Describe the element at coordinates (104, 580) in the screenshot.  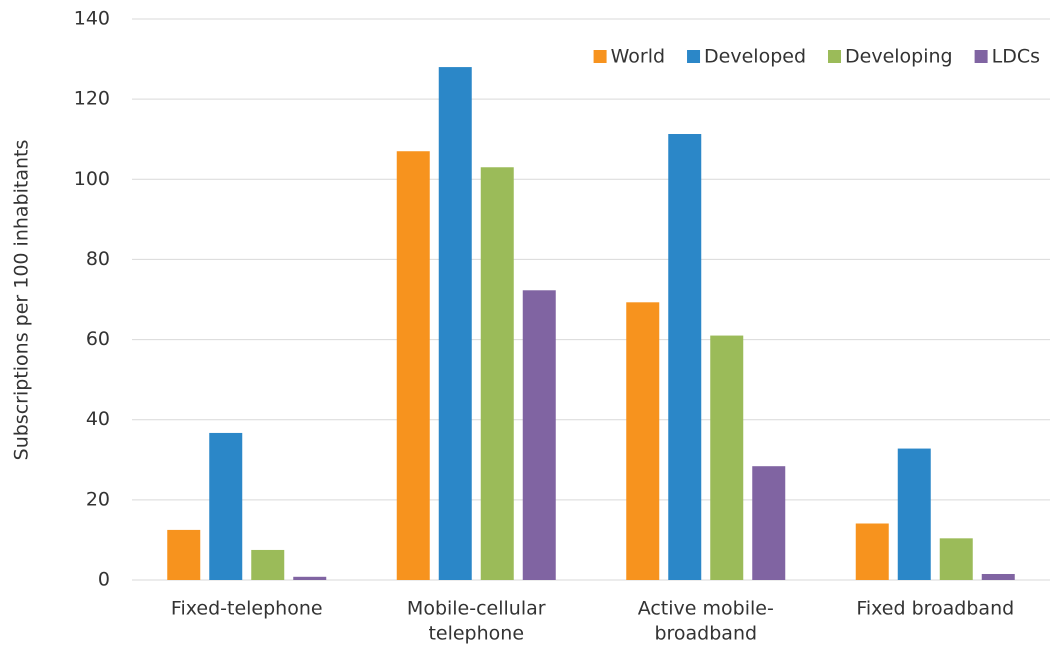
I see `y-tick-label: 0` at that location.